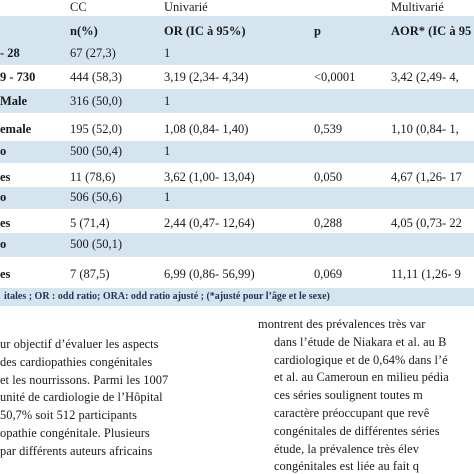  What do you see at coordinates (426, 223) in the screenshot?
I see `cell-aor: 4,05 (0,73- 22` at bounding box center [426, 223].